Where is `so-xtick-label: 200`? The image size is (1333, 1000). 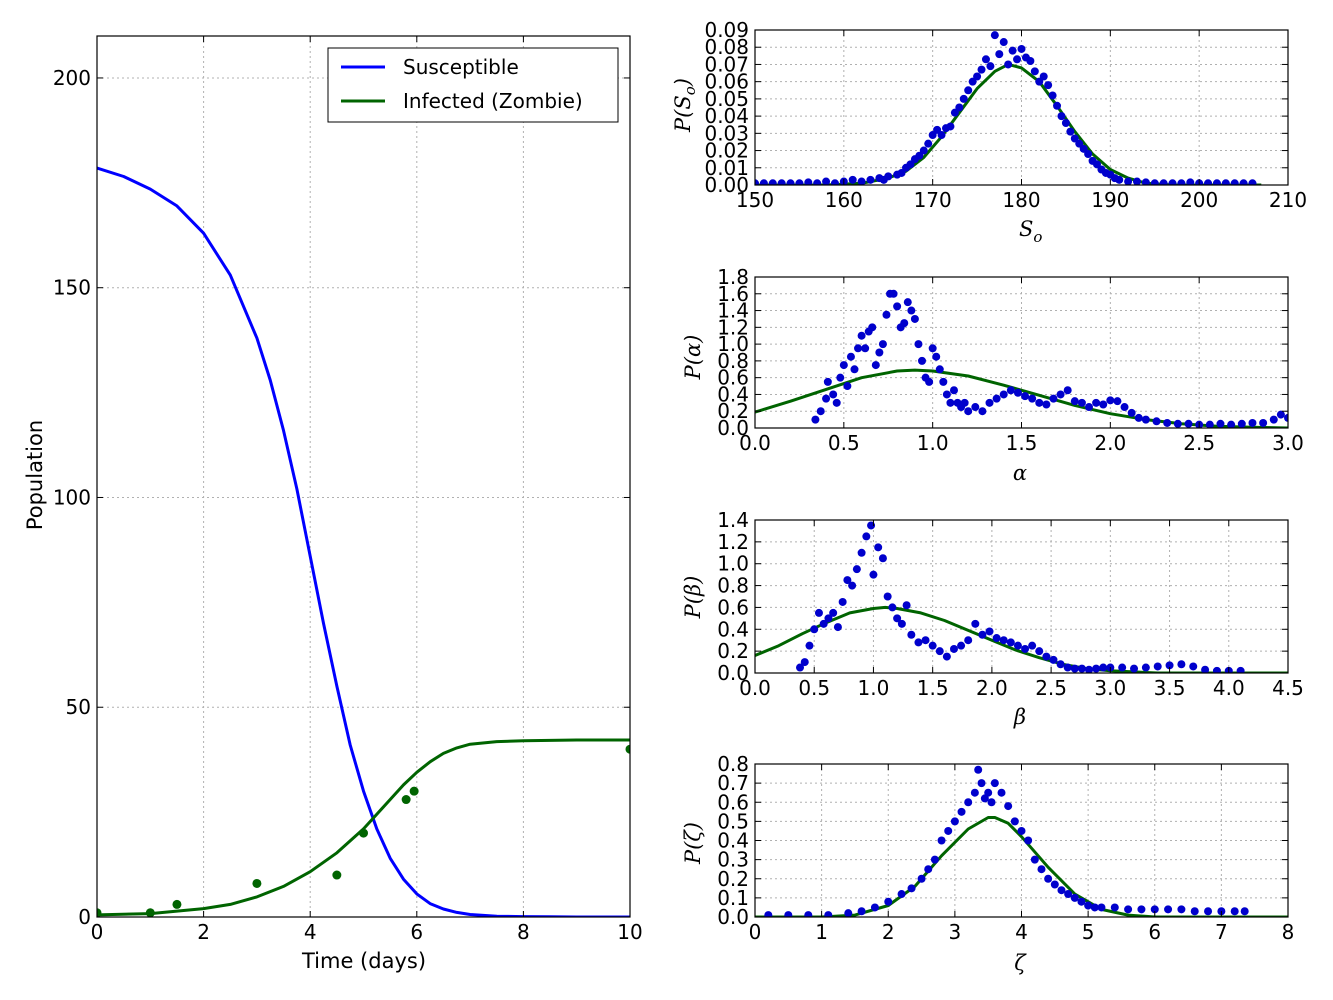
so-xtick-label: 200 is located at coordinates (1199, 200).